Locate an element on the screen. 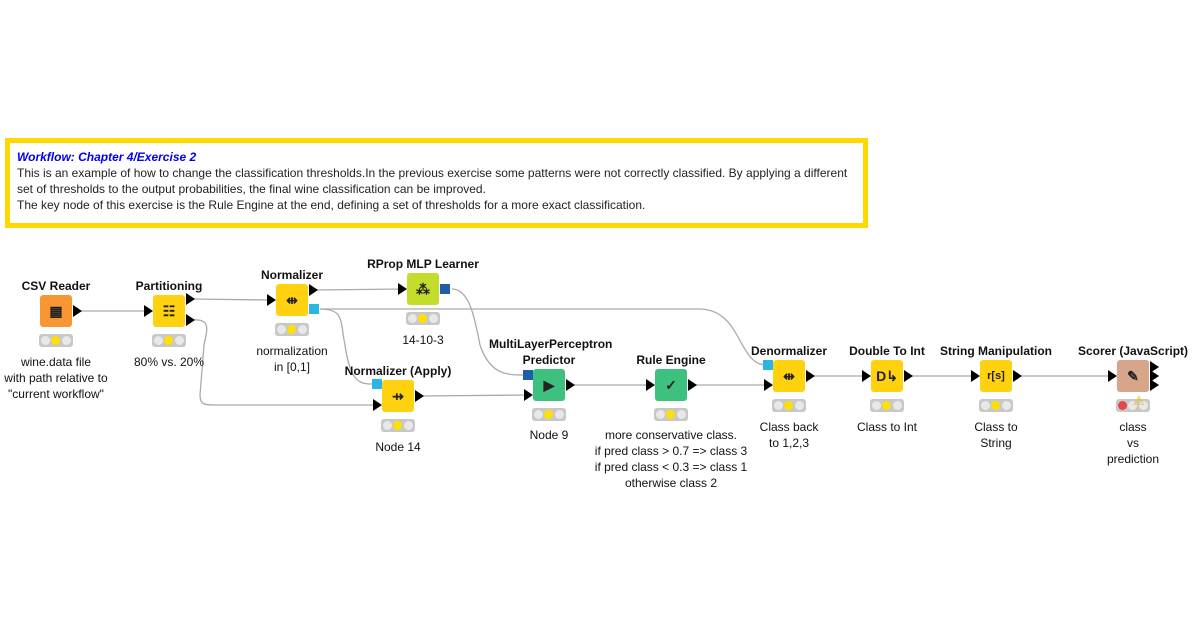 The image size is (1200, 630). node-label: Node 9 is located at coordinates (549, 435).